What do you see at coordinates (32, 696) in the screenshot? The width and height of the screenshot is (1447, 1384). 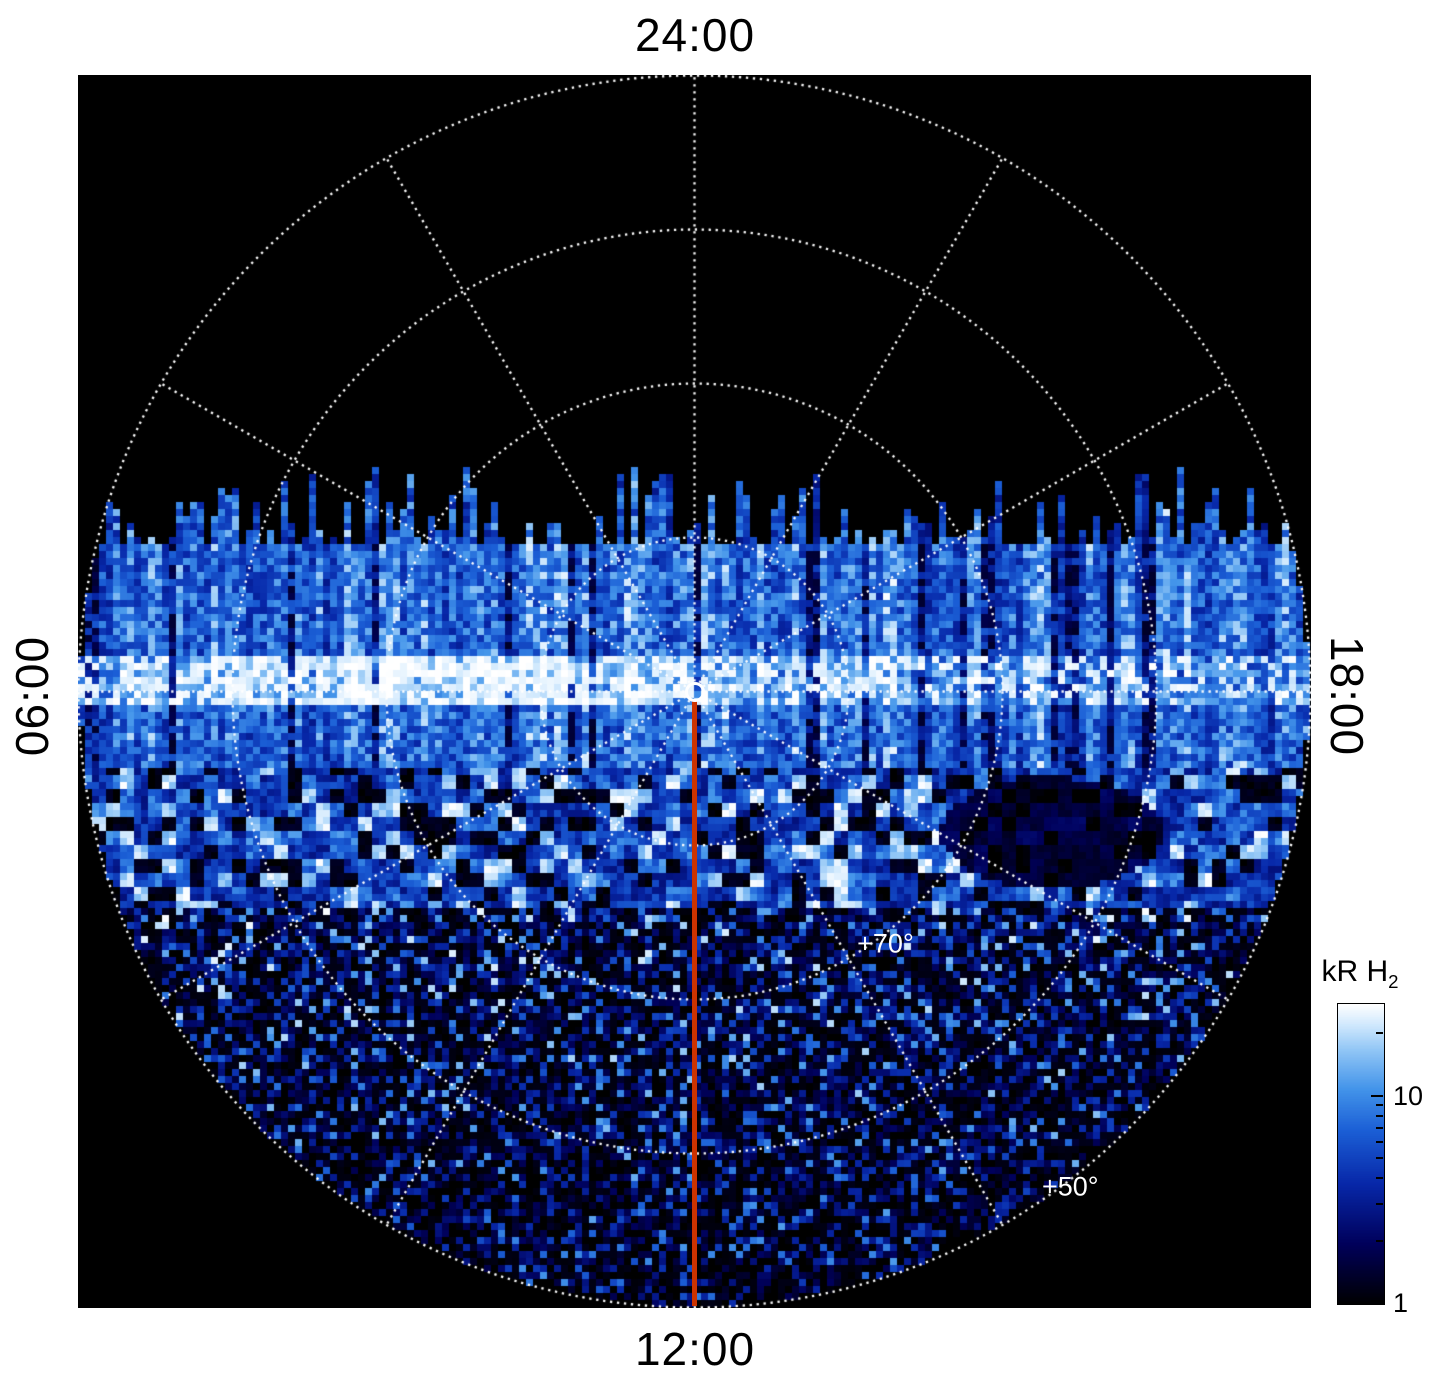 I see `local-time-label-06: 06:00` at bounding box center [32, 696].